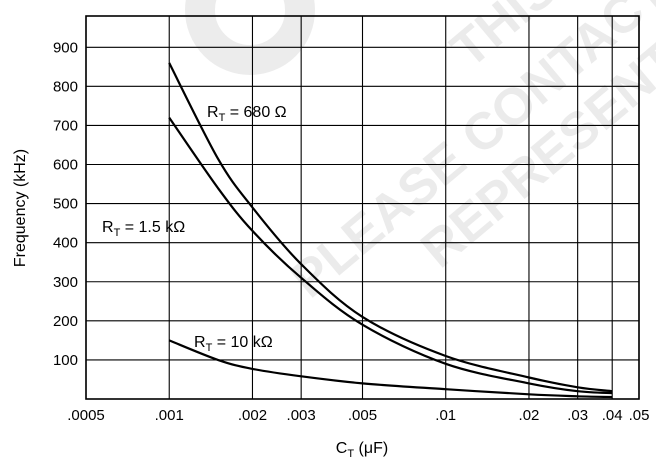 The width and height of the screenshot is (656, 461). Describe the element at coordinates (65, 86) in the screenshot. I see `y-tick-label: 800` at that location.